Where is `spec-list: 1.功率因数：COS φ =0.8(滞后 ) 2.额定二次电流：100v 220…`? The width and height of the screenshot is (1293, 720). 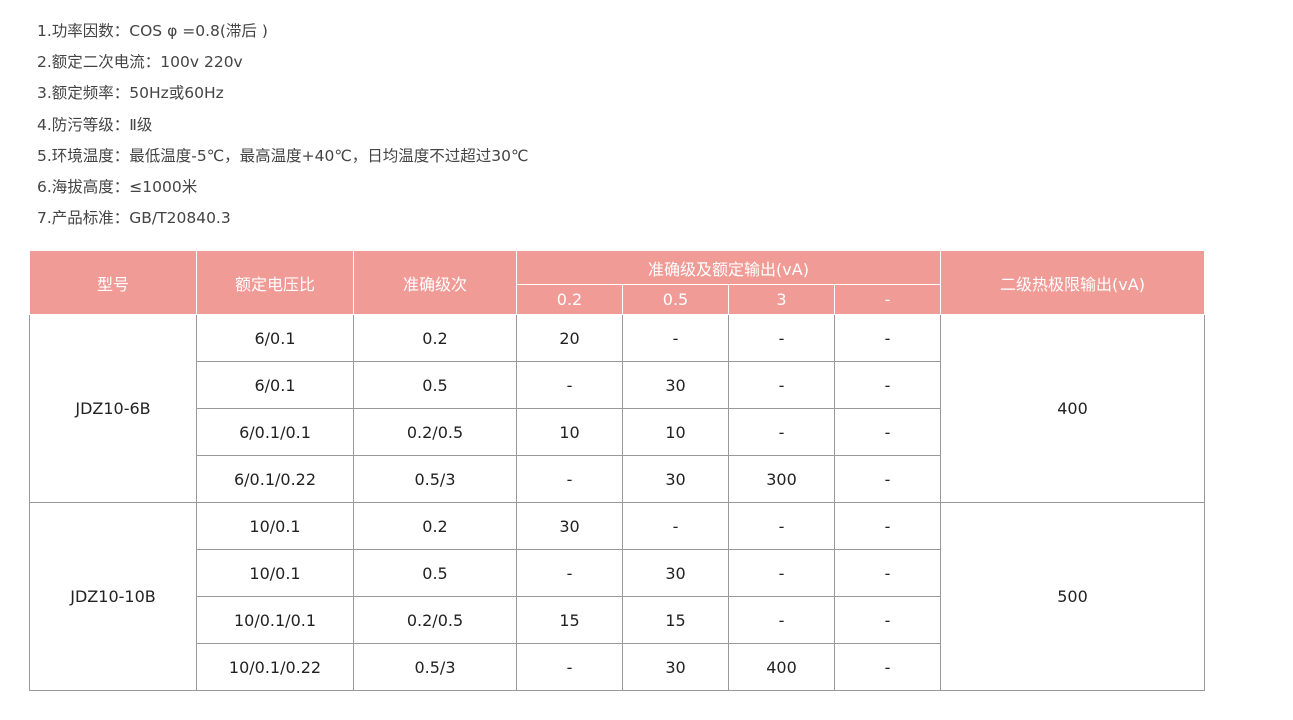 spec-list: 1.功率因数：COS φ =0.8(滞后 ) 2.额定二次电流：100v 220… is located at coordinates (282, 125).